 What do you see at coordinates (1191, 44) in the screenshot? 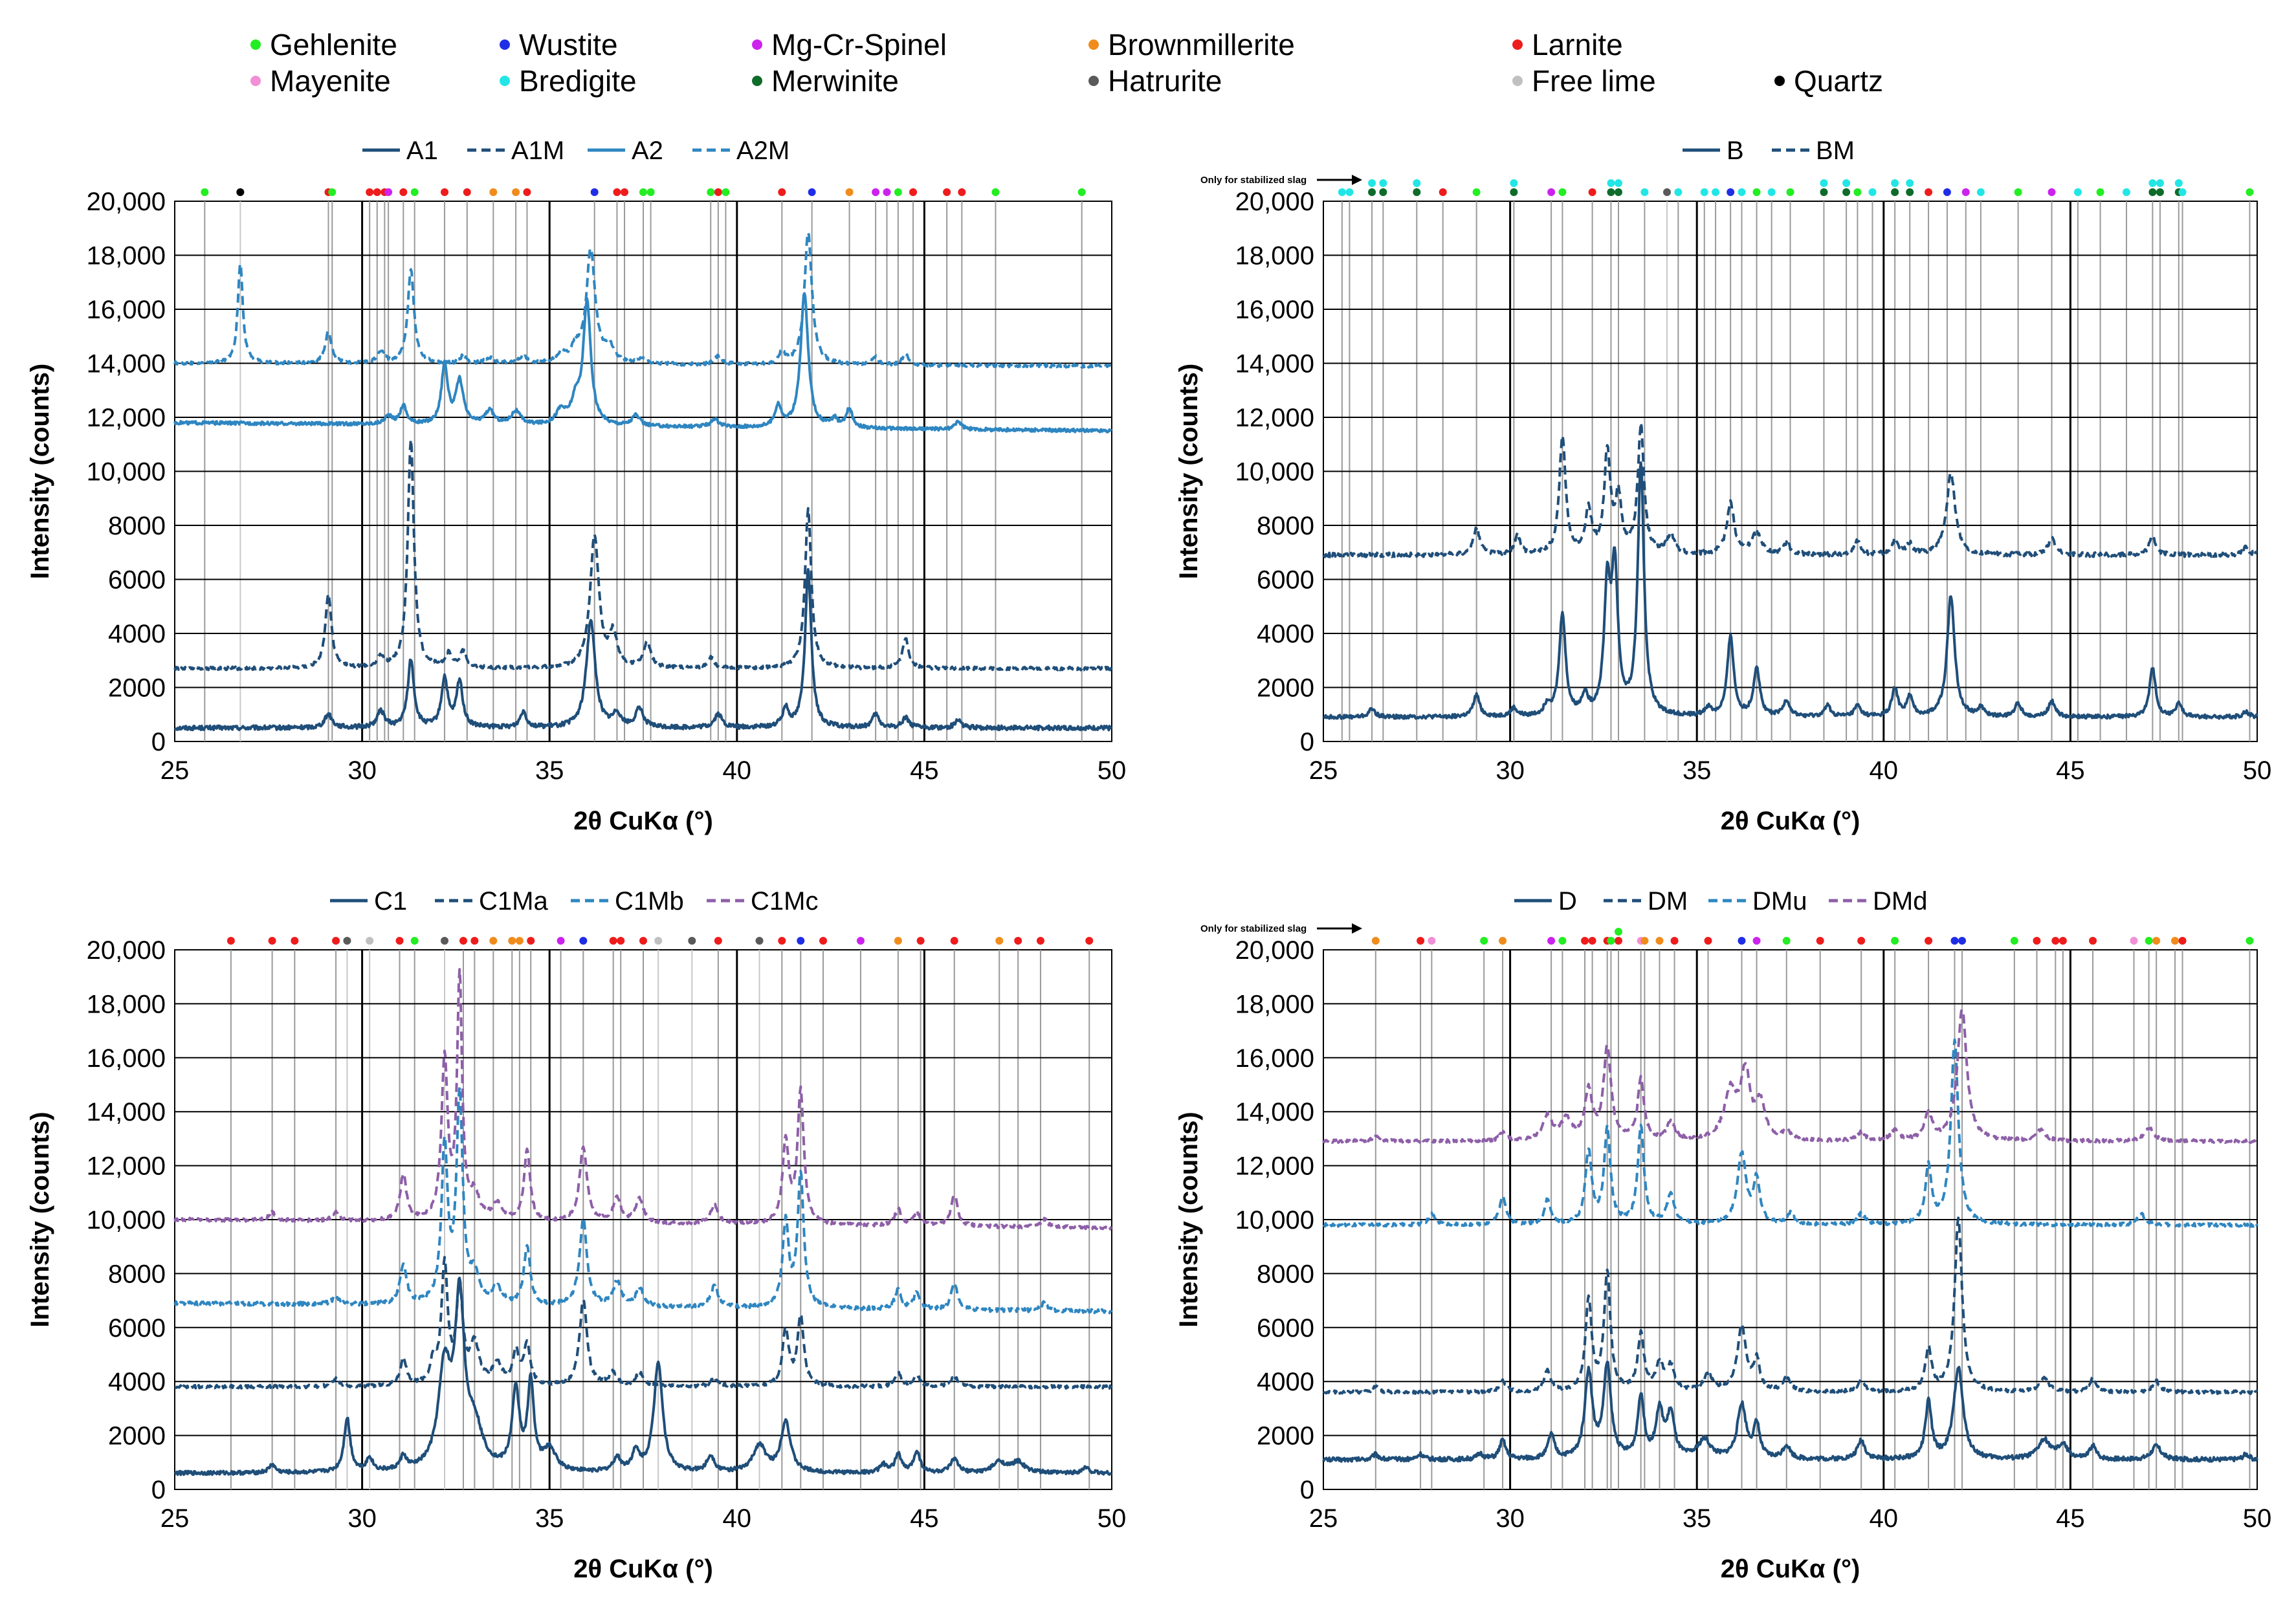
I see `phase-legend-item-brownmillerite: Brownmillerite` at bounding box center [1191, 44].